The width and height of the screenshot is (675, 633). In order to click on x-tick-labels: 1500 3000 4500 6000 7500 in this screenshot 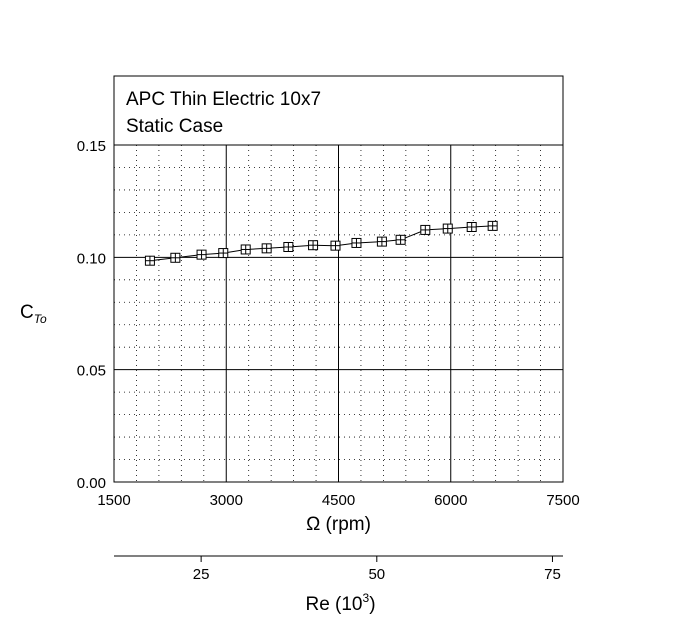, I will do `click(338, 500)`.